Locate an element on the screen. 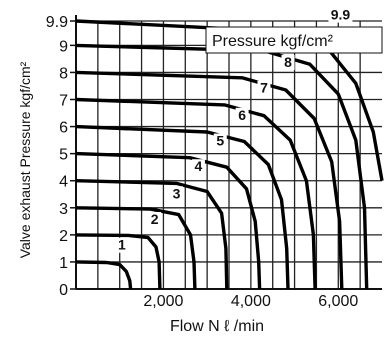 The height and width of the screenshot is (338, 386). x-tick-label: 6,000 is located at coordinates (338, 301).